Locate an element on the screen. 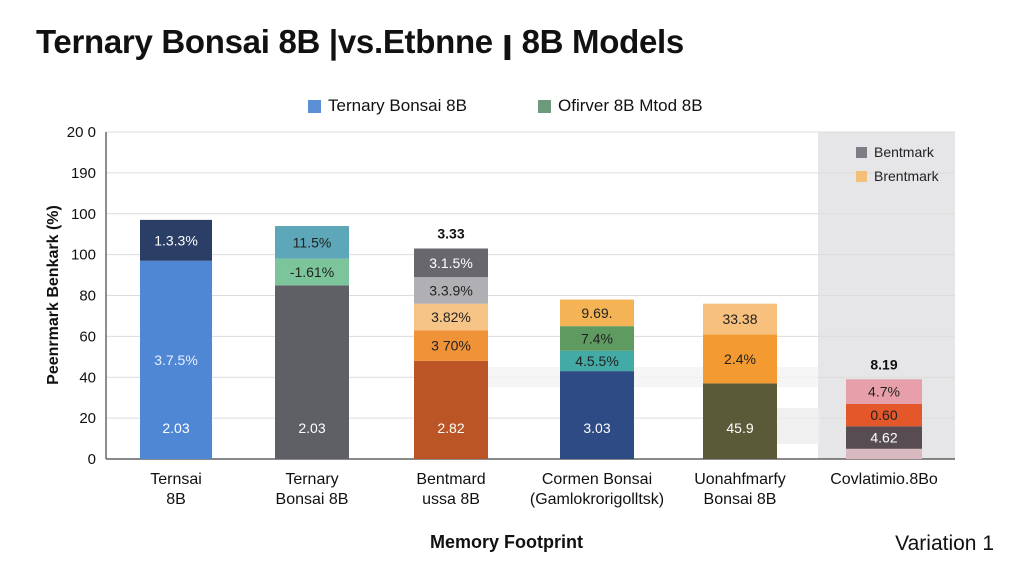  bar-segment-label: 33.38 is located at coordinates (739, 319).